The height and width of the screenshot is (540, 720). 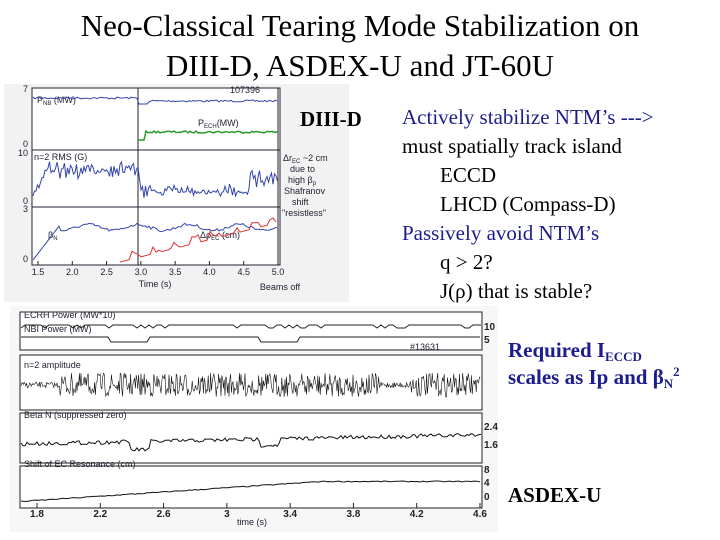 What do you see at coordinates (300, 202) in the screenshot?
I see `annotation: shift` at bounding box center [300, 202].